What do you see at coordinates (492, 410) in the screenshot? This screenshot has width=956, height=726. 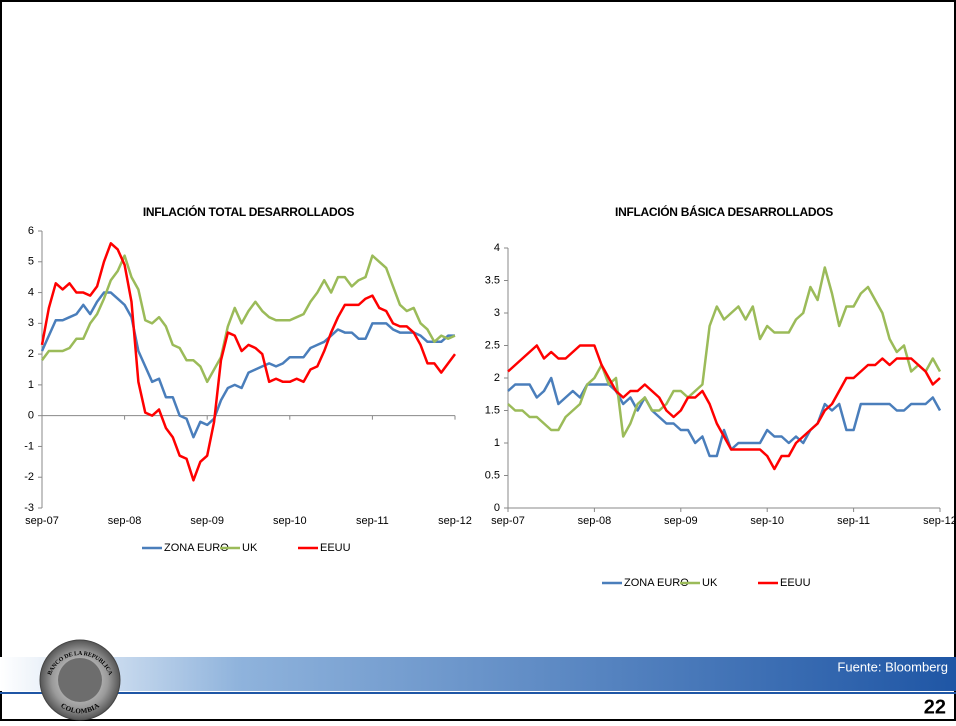 I see `y-tick-label: 1.5` at bounding box center [492, 410].